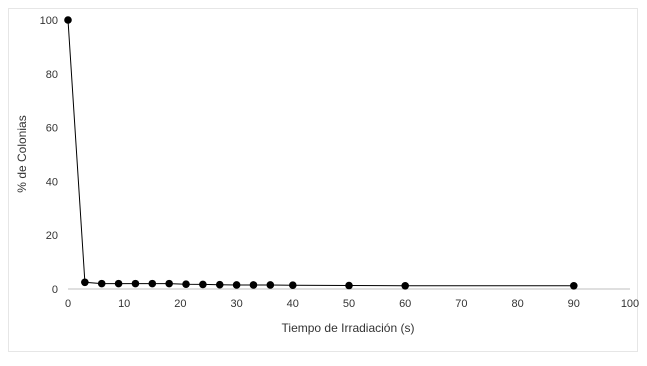 This screenshot has height=366, width=647. I want to click on y-tick-label: 0, so click(55, 290).